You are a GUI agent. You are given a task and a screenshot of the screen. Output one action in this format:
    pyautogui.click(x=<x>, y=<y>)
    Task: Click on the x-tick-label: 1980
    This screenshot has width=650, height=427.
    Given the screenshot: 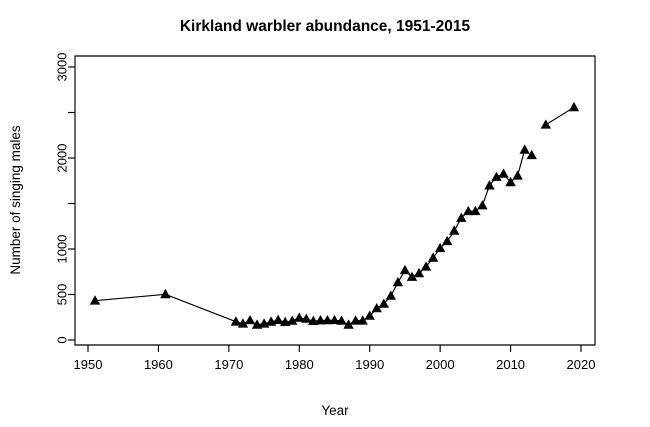 What is the action you would take?
    pyautogui.click(x=299, y=364)
    